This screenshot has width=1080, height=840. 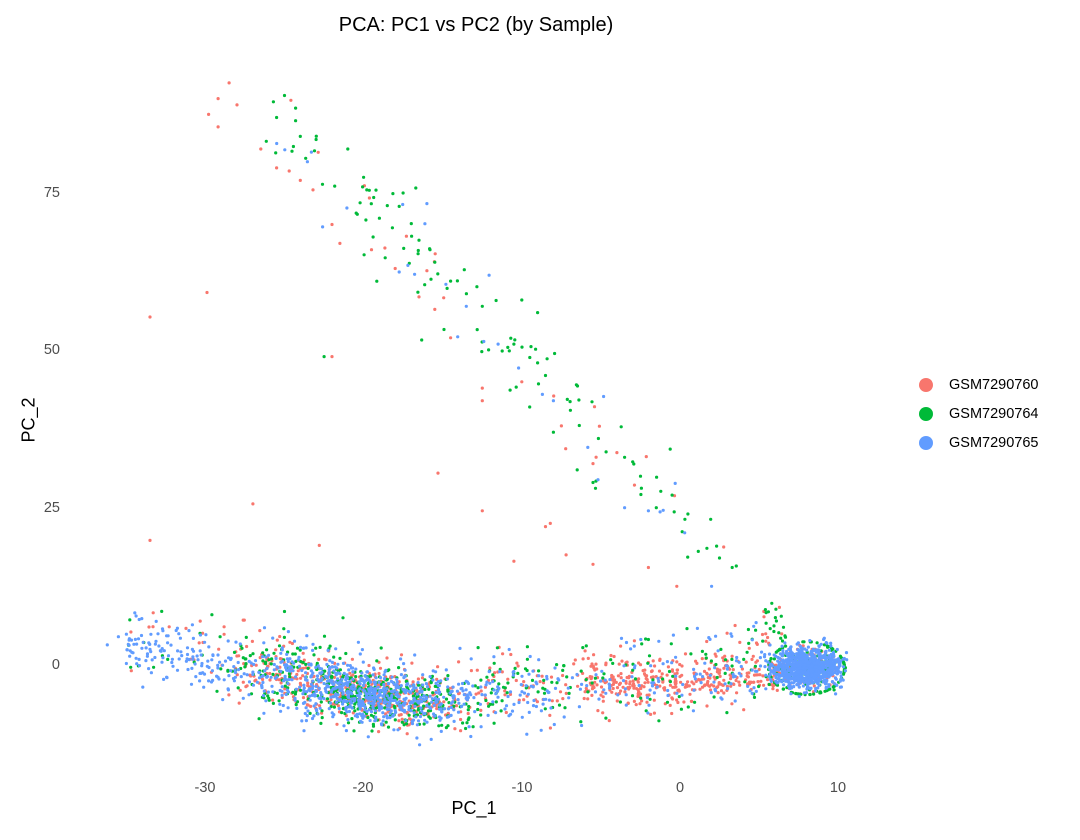 What do you see at coordinates (975, 384) in the screenshot?
I see `legend-item-gsm7290760: GSM7290760` at bounding box center [975, 384].